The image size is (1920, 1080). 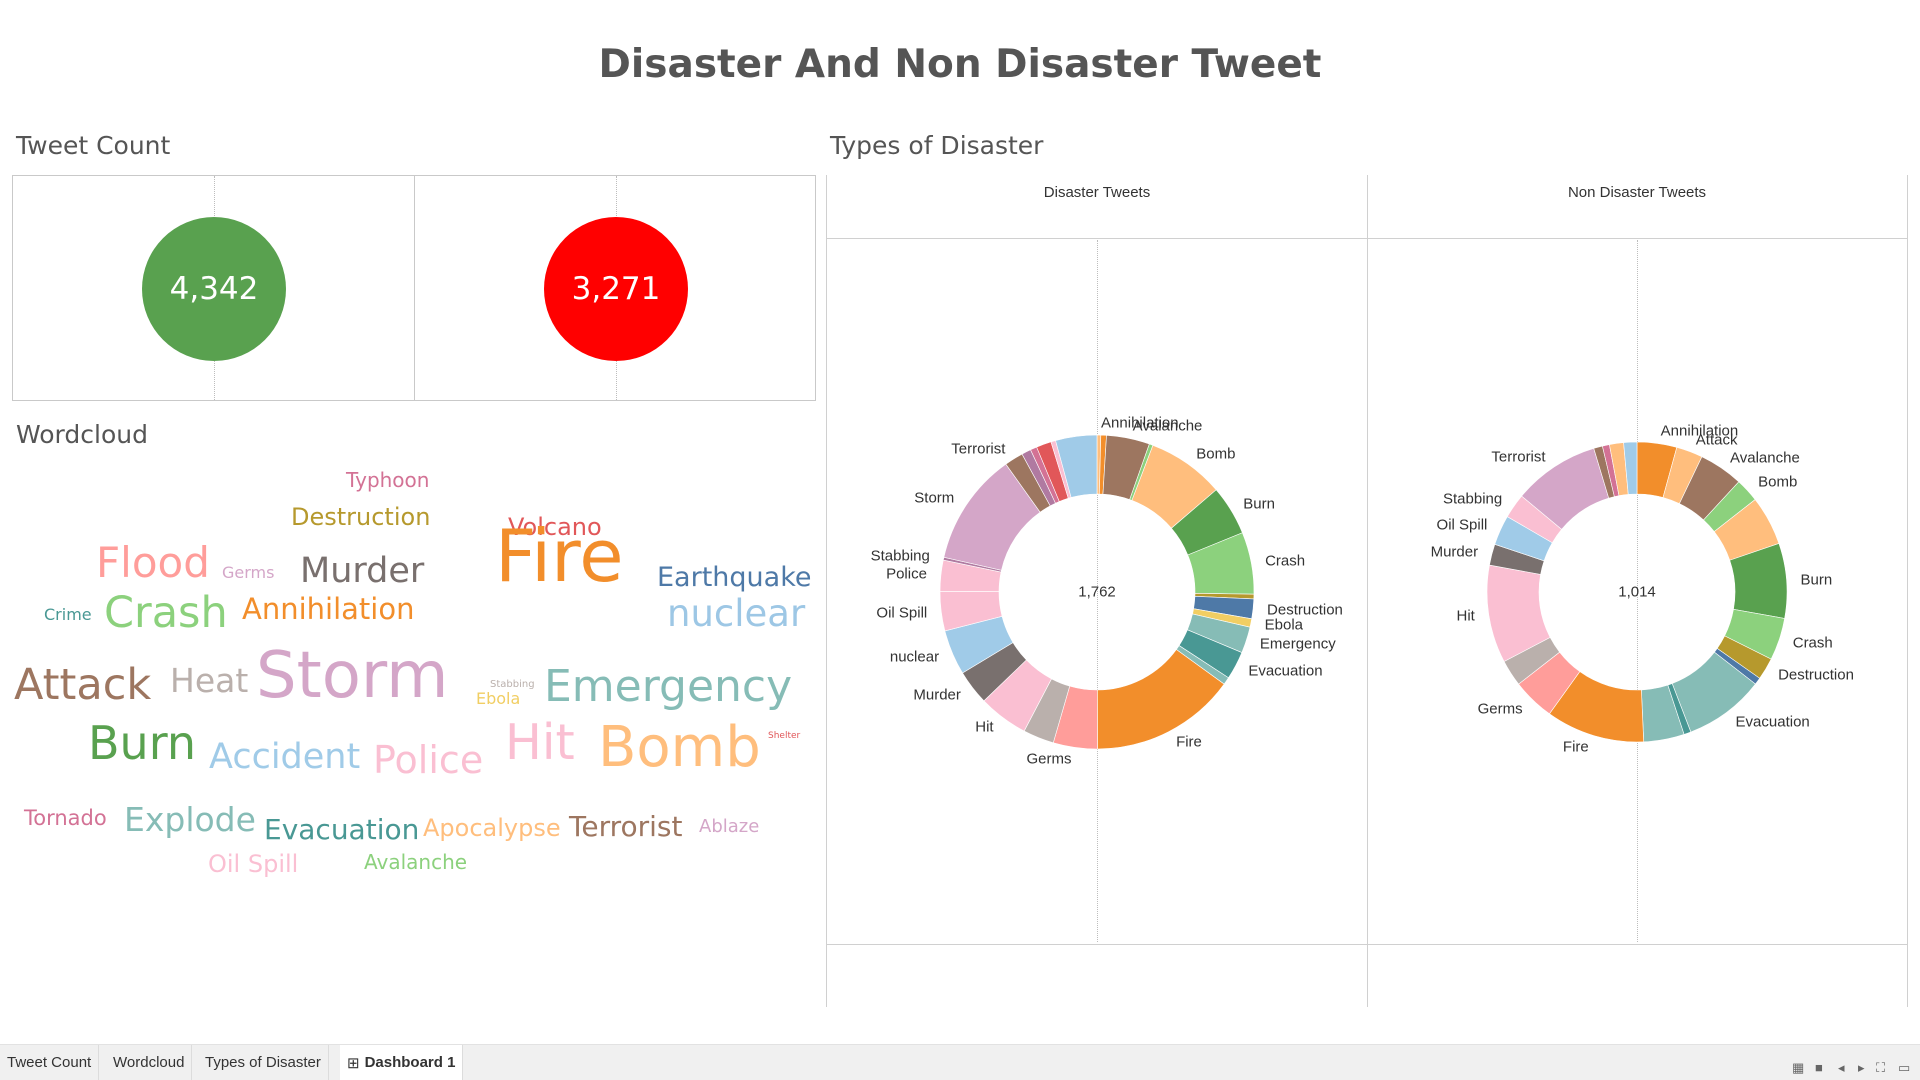 What do you see at coordinates (512, 684) in the screenshot?
I see `wordcloud-word: Stabbing` at bounding box center [512, 684].